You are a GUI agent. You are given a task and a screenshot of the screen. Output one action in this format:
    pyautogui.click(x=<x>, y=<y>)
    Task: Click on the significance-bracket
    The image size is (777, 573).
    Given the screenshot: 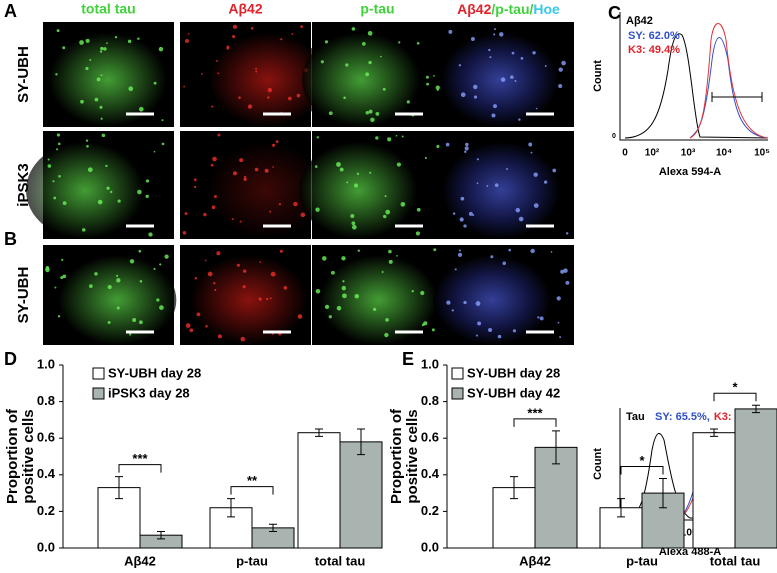 What is the action you would take?
    pyautogui.click(x=535, y=422)
    